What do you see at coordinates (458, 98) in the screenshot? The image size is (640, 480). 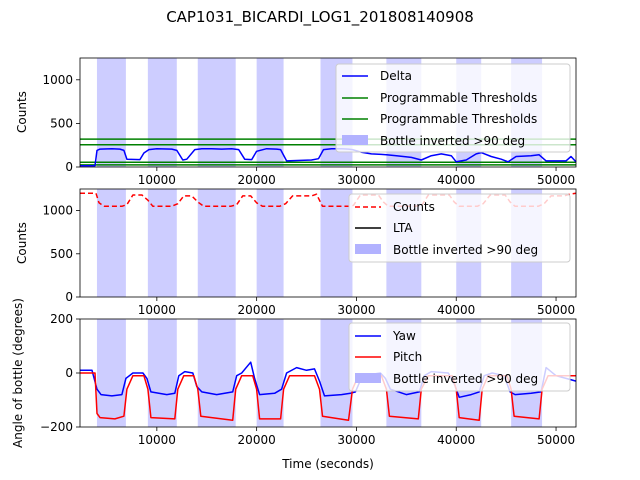 I see `legend-label-threshold-1: Programmable Thresholds` at bounding box center [458, 98].